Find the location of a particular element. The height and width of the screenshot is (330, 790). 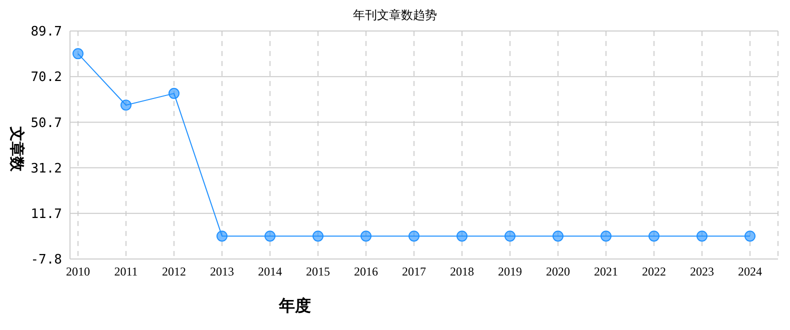

x-tick-label: 2023 is located at coordinates (702, 271).